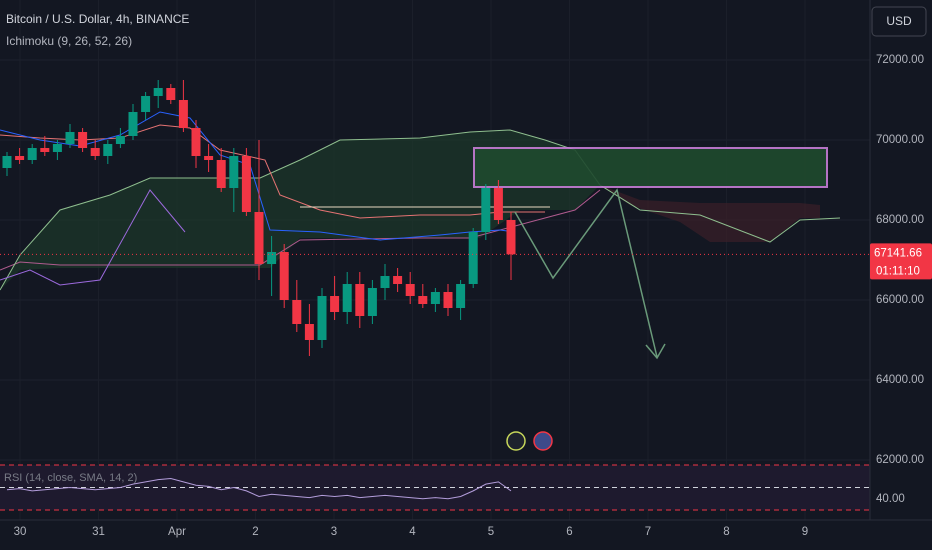 Image resolution: width=932 pixels, height=550 pixels. I want to click on x-tick-label: 3, so click(334, 532).